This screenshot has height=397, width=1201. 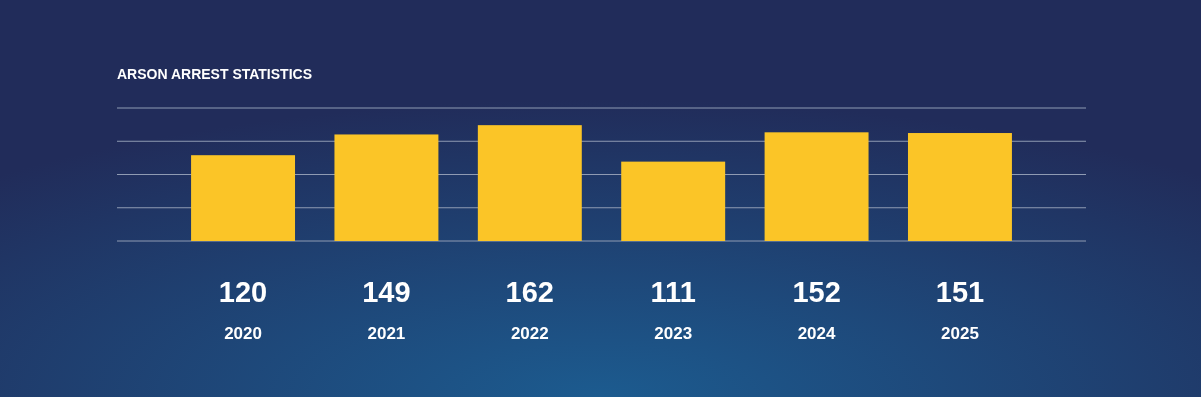 What do you see at coordinates (243, 333) in the screenshot?
I see `x-tick-label: 2020` at bounding box center [243, 333].